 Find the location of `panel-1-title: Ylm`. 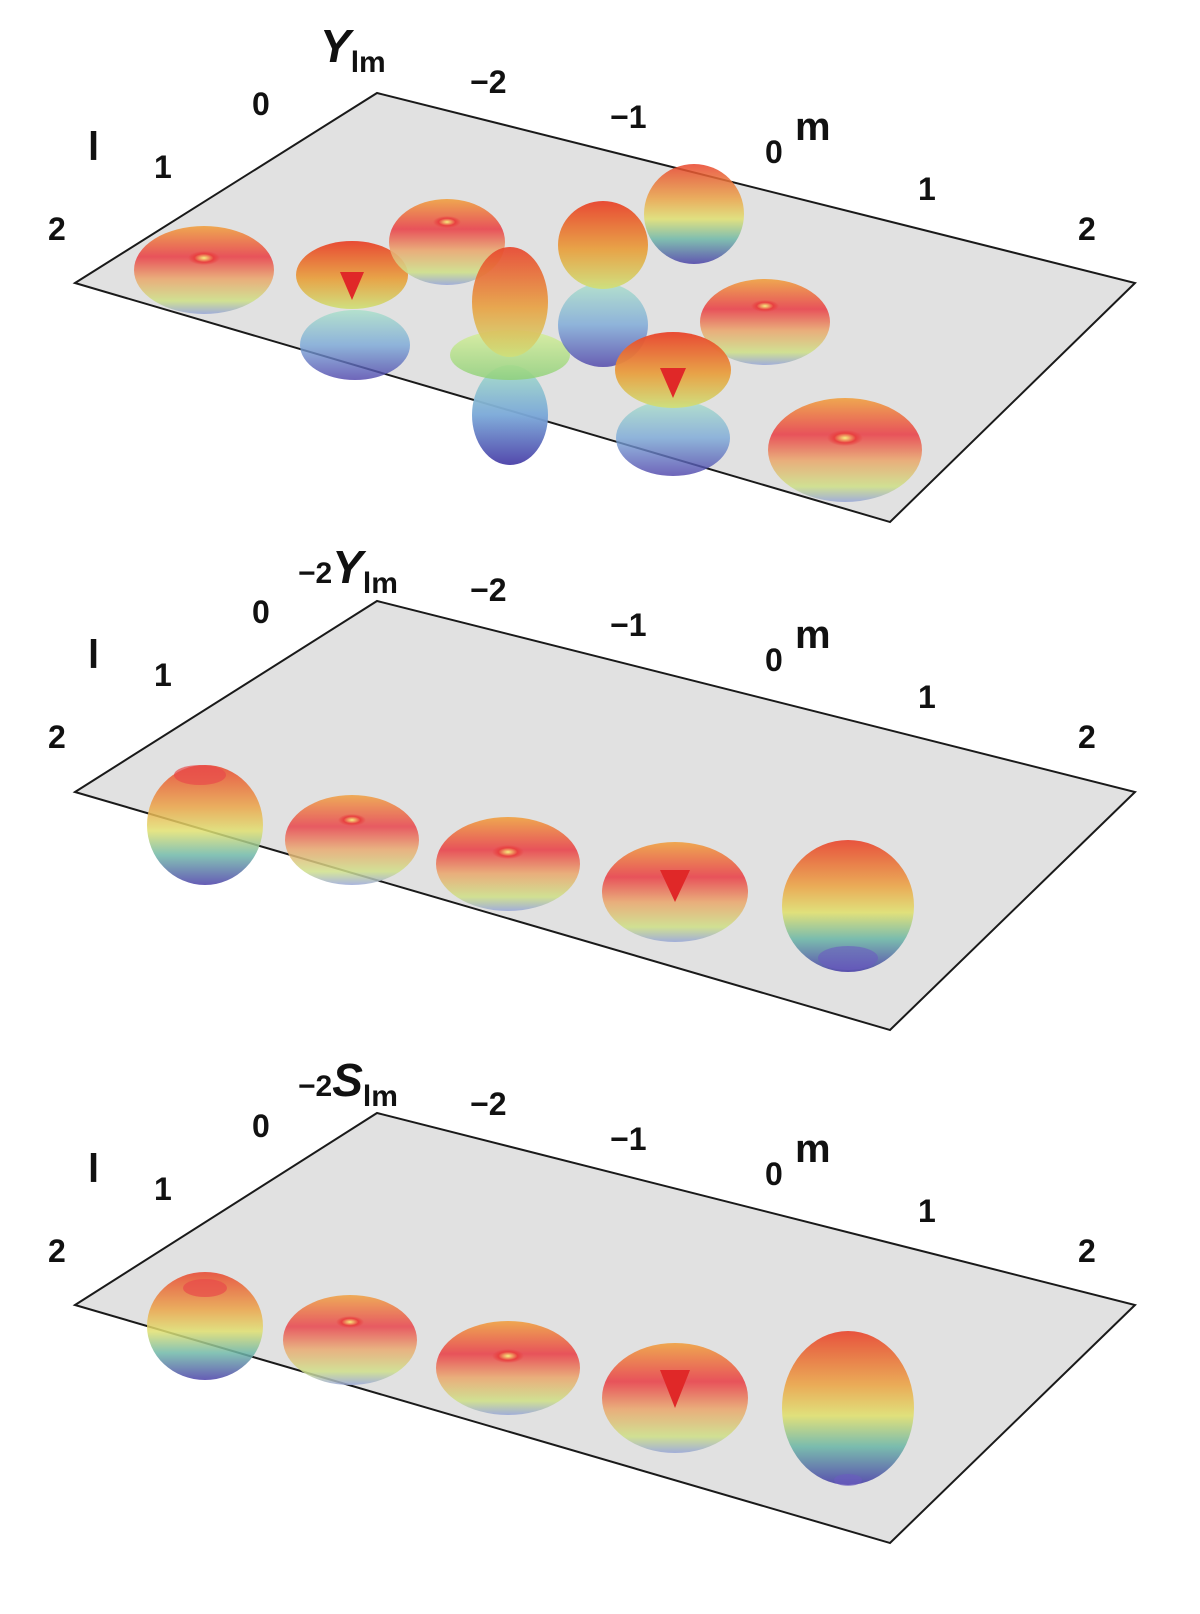

panel-1-title: Ylm is located at coordinates (353, 49).